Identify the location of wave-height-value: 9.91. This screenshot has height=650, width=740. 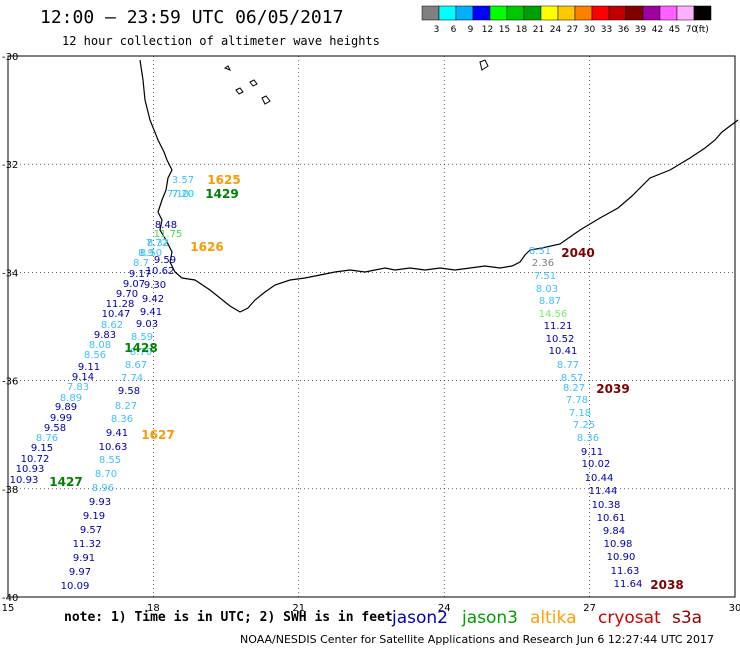
(84, 558).